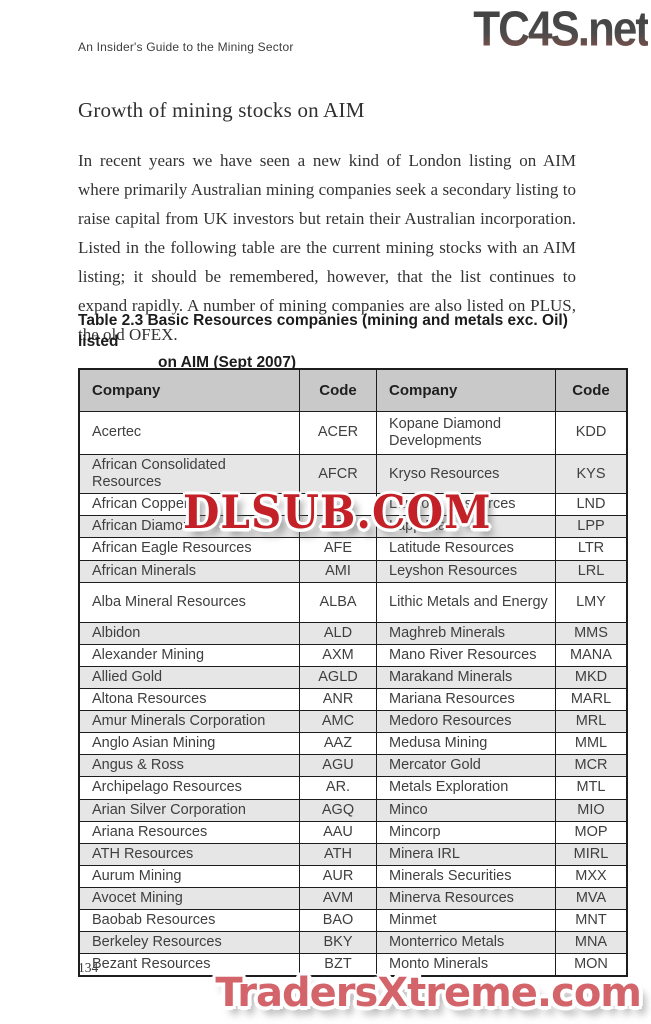  What do you see at coordinates (466, 602) in the screenshot?
I see `company-cell: Lithic Metals and Energy` at bounding box center [466, 602].